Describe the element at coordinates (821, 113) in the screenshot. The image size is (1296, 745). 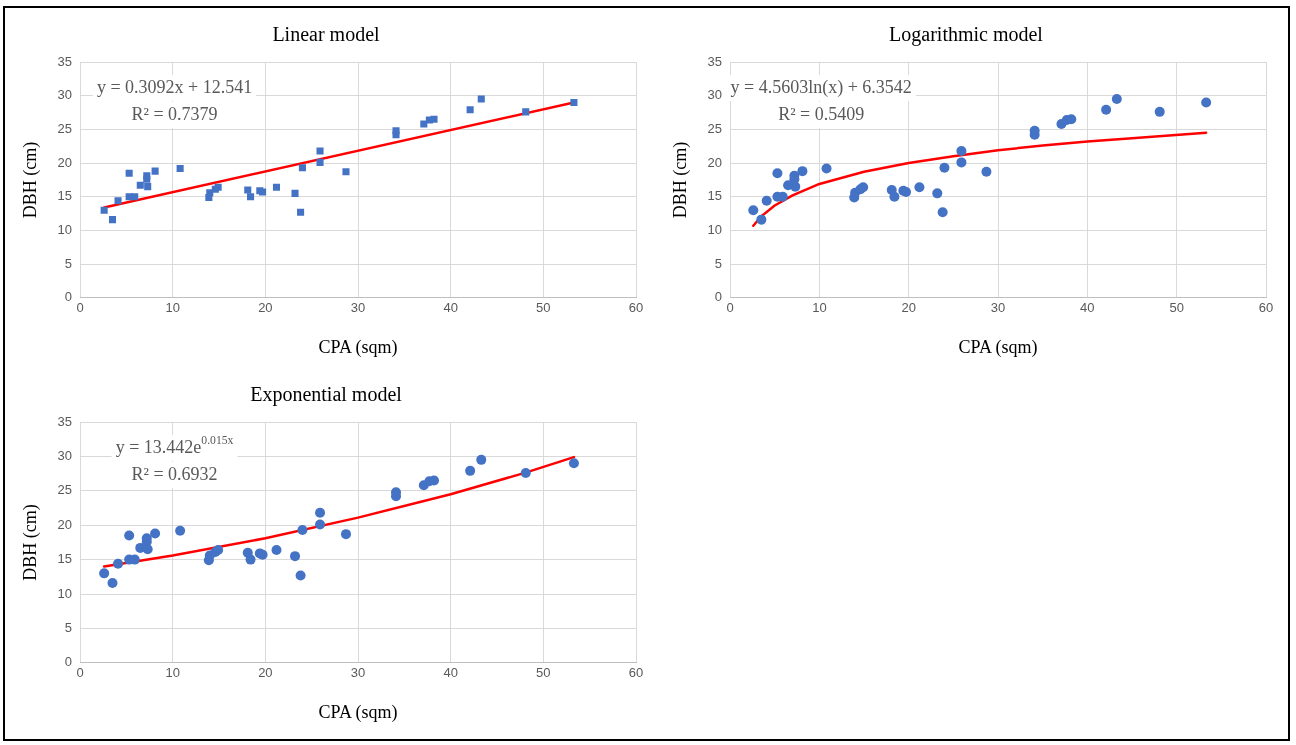
I see `annotation: R² = 0.5409` at that location.